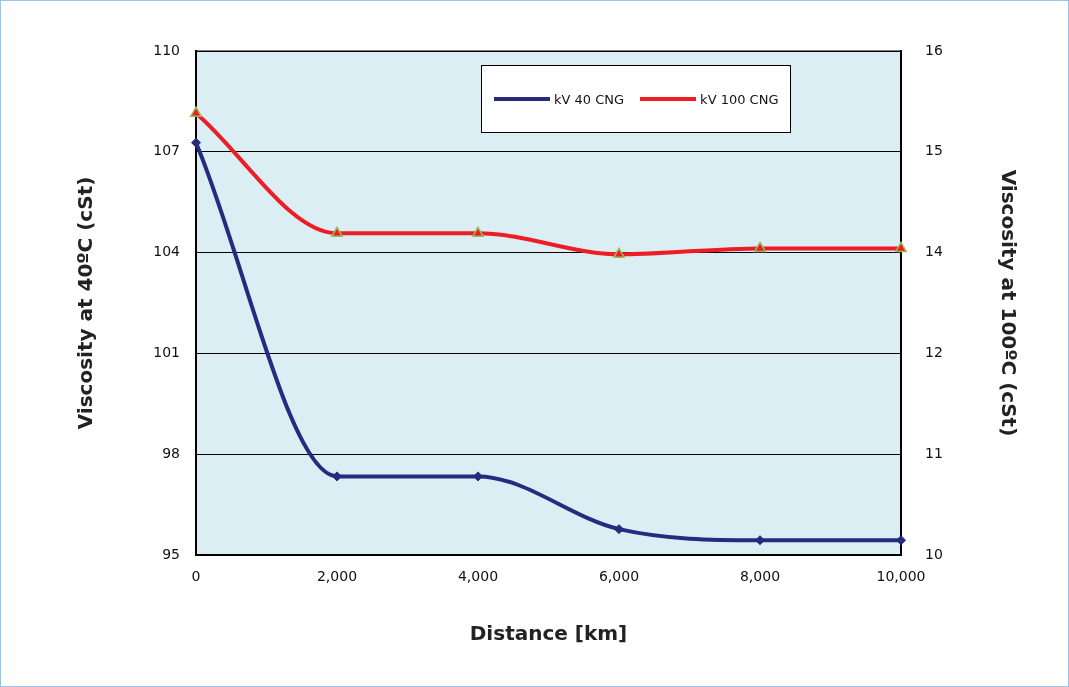 The width and height of the screenshot is (1069, 687). Describe the element at coordinates (934, 553) in the screenshot. I see `y2-tick-label: 10` at that location.